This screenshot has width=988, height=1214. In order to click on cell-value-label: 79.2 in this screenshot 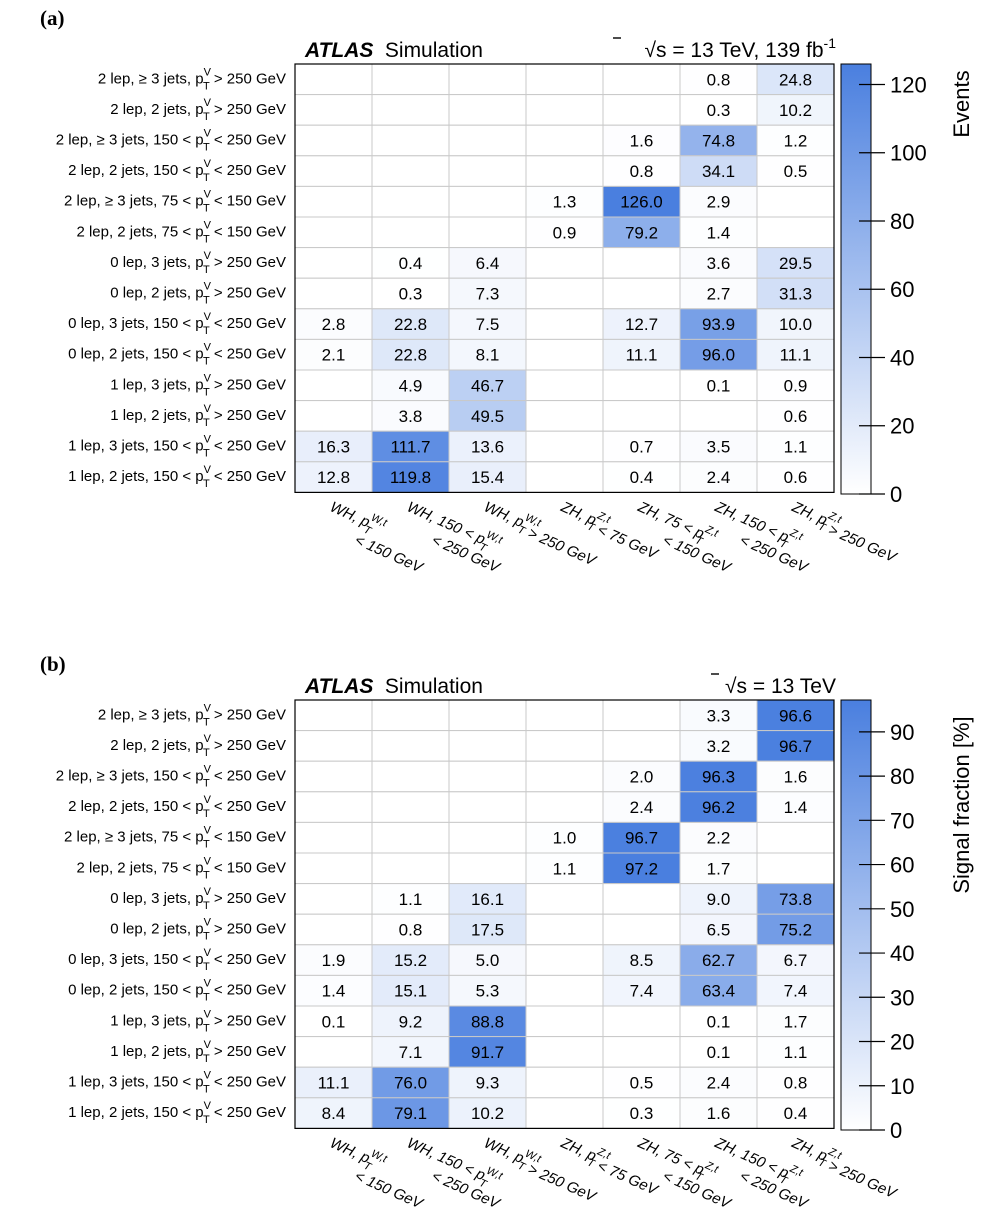, I will do `click(641, 232)`.